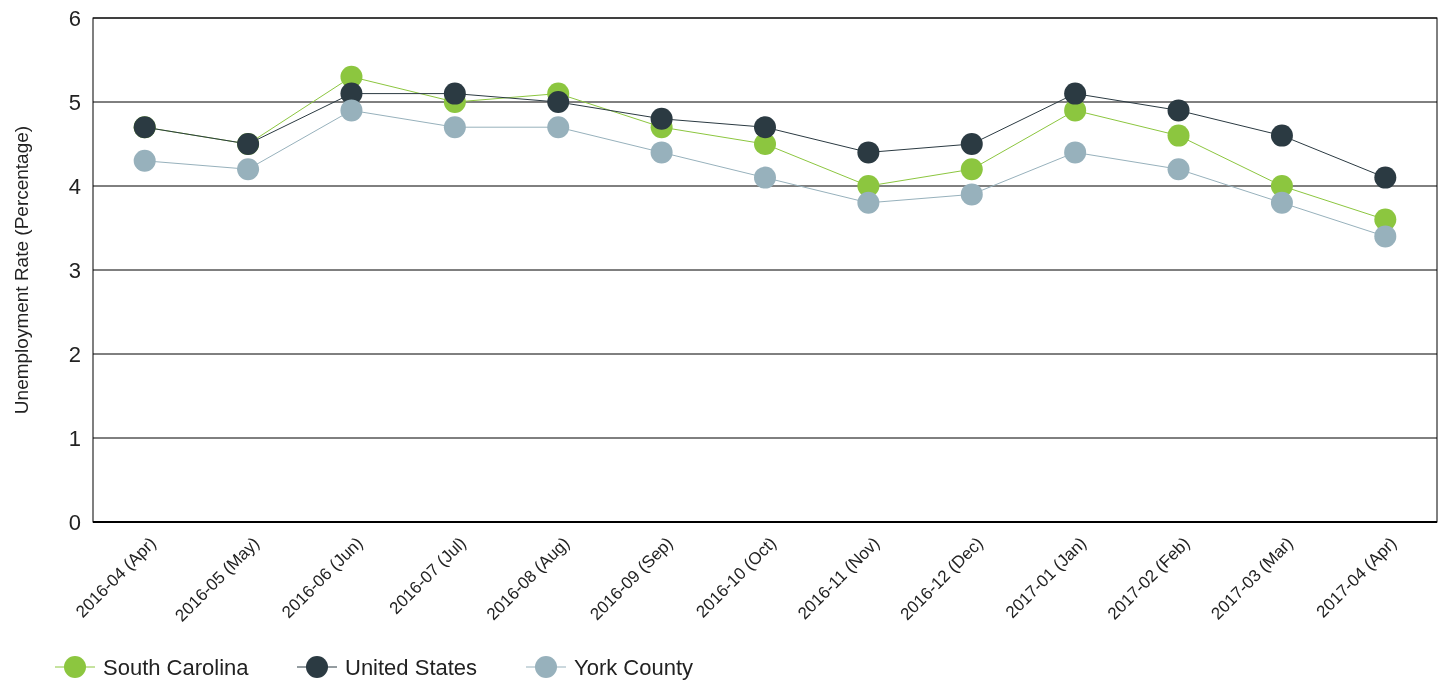 The image size is (1443, 686). Describe the element at coordinates (74, 18) in the screenshot. I see `y-tick-label: 6` at that location.